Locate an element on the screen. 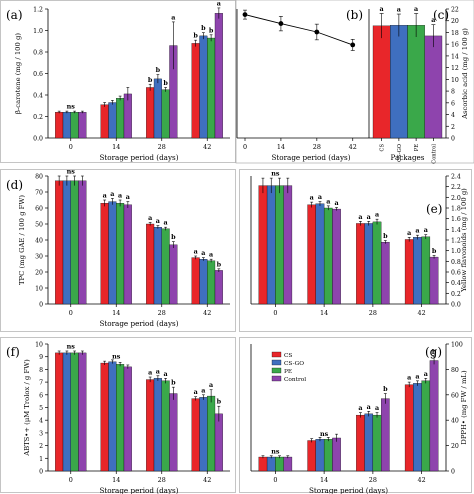 This screenshot has height=494, width=474. panel-e-panel-label: (e) is located at coordinates (434, 209).